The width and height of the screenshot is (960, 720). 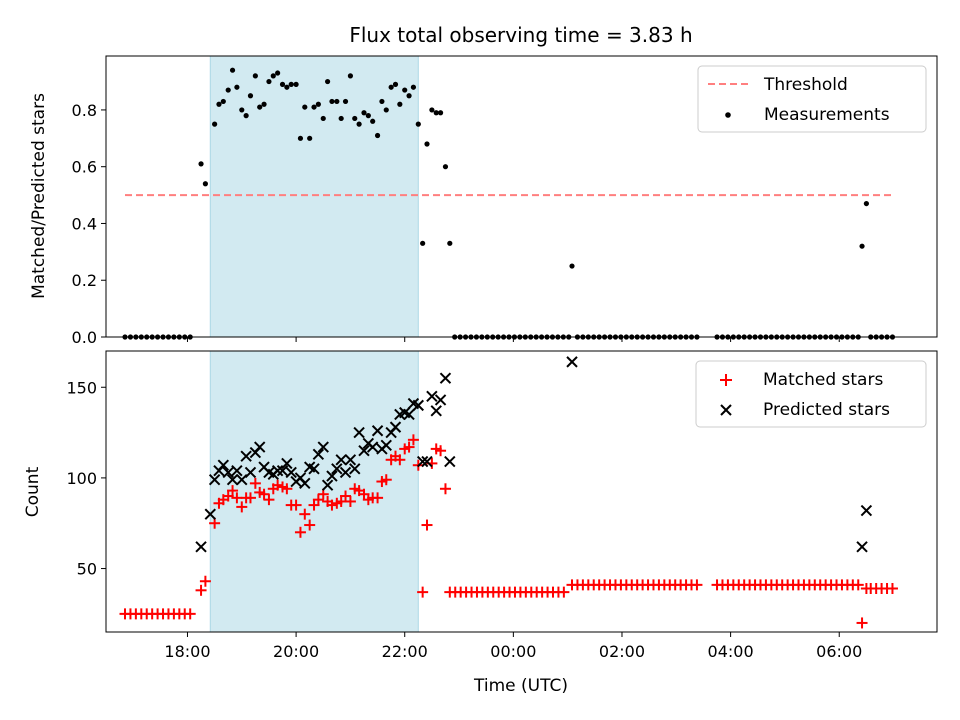 I want to click on x-ticks-top, so click(x=513, y=339).